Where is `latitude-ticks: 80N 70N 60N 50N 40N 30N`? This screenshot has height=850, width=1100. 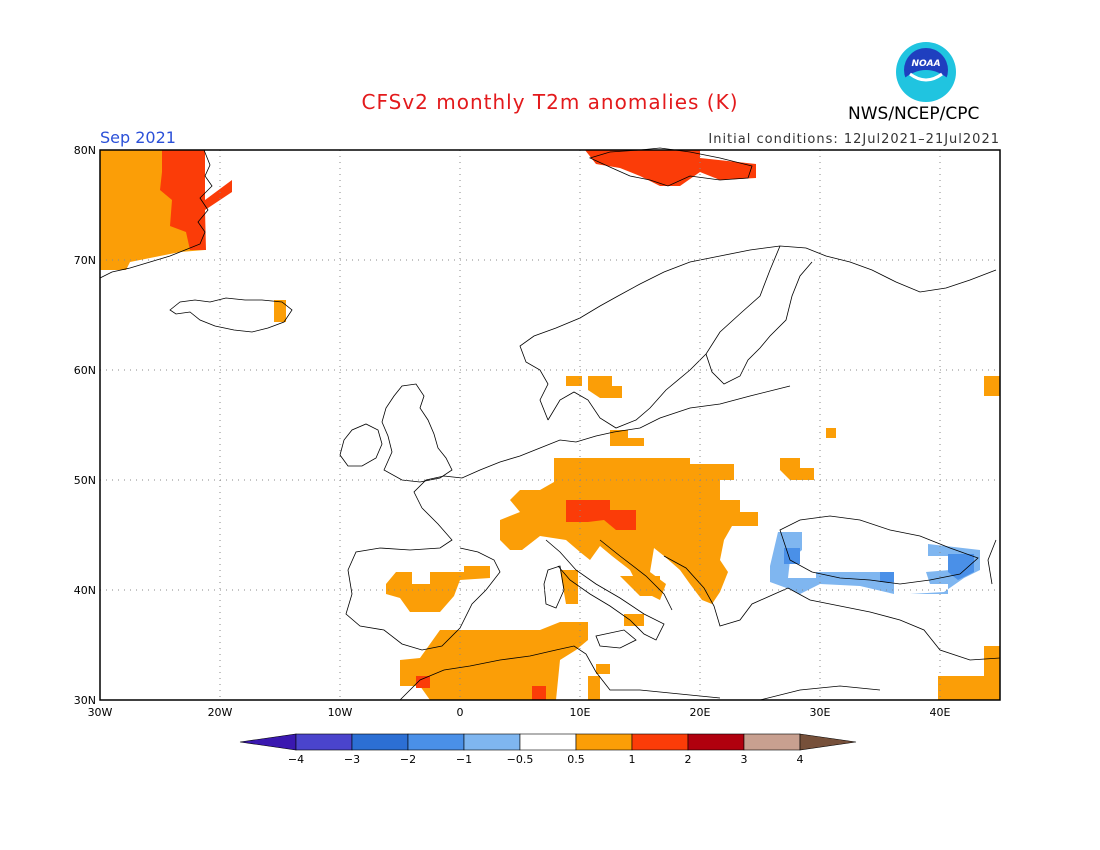
latitude-ticks: 80N 70N 60N 50N 40N 30N is located at coordinates (85, 425).